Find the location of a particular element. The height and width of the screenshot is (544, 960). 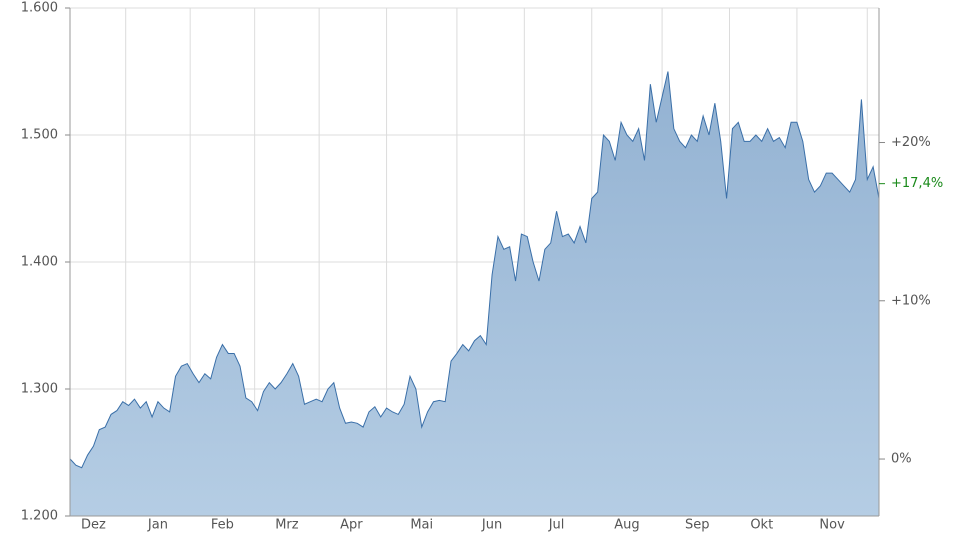

x-tick-label: Sep is located at coordinates (697, 525).